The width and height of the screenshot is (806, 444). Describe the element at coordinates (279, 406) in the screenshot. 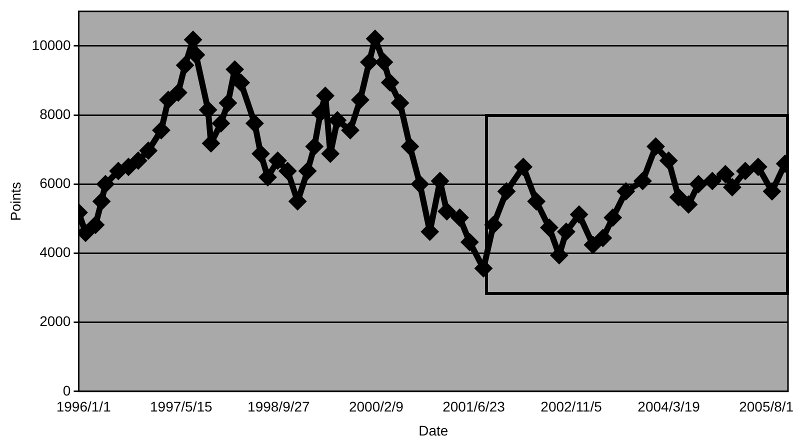

I see `x-tick-label: 1998/9/27` at that location.